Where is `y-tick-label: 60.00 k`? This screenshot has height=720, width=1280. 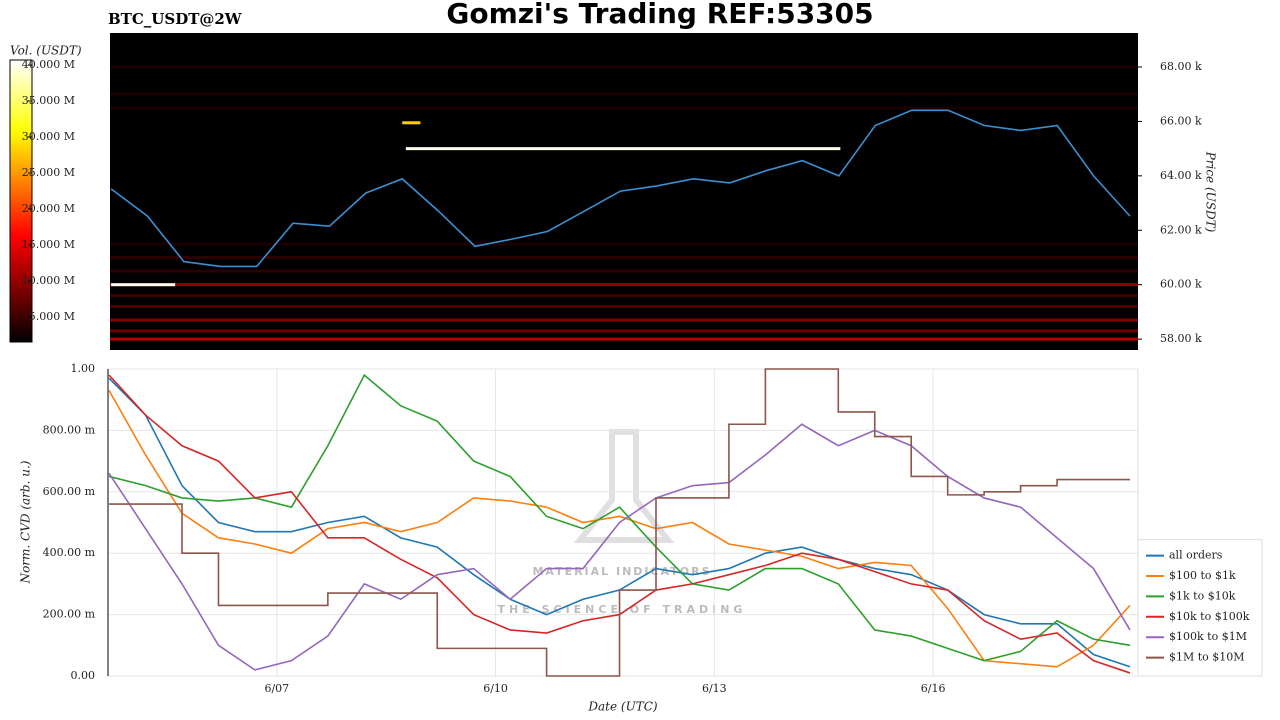
y-tick-label: 60.00 k is located at coordinates (1181, 284).